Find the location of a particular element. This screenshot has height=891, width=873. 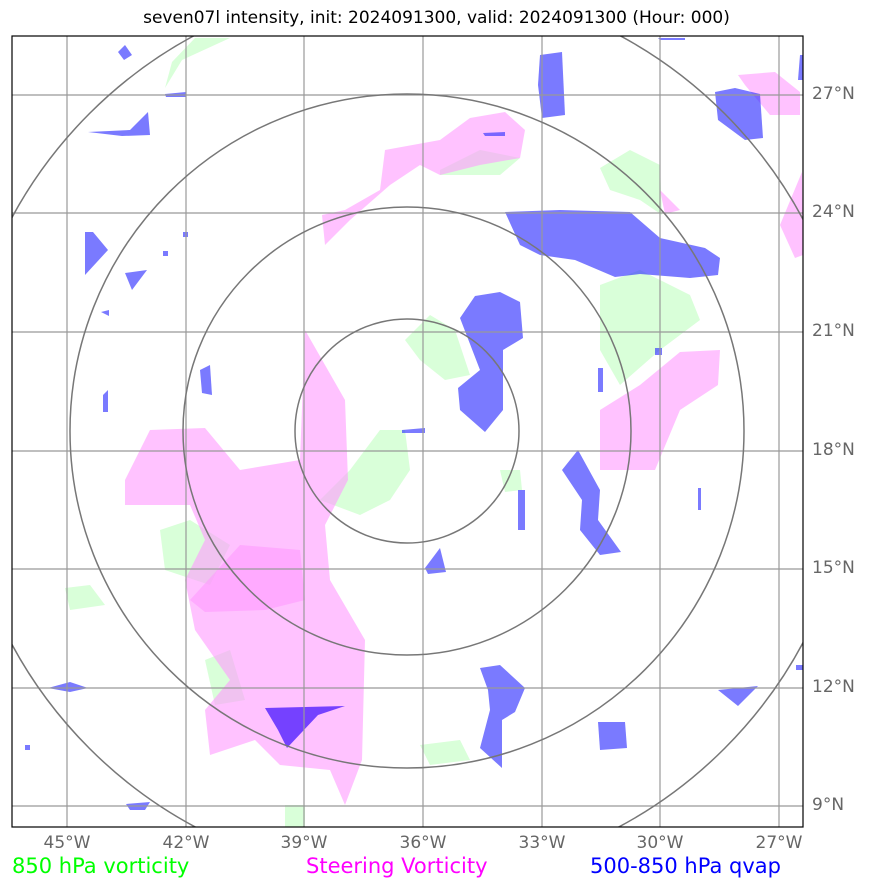

lon-label-27: 27°W is located at coordinates (779, 843).